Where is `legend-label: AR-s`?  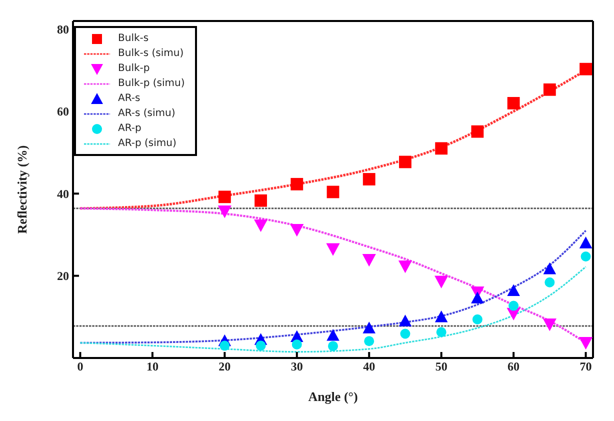 legend-label: AR-s is located at coordinates (129, 98).